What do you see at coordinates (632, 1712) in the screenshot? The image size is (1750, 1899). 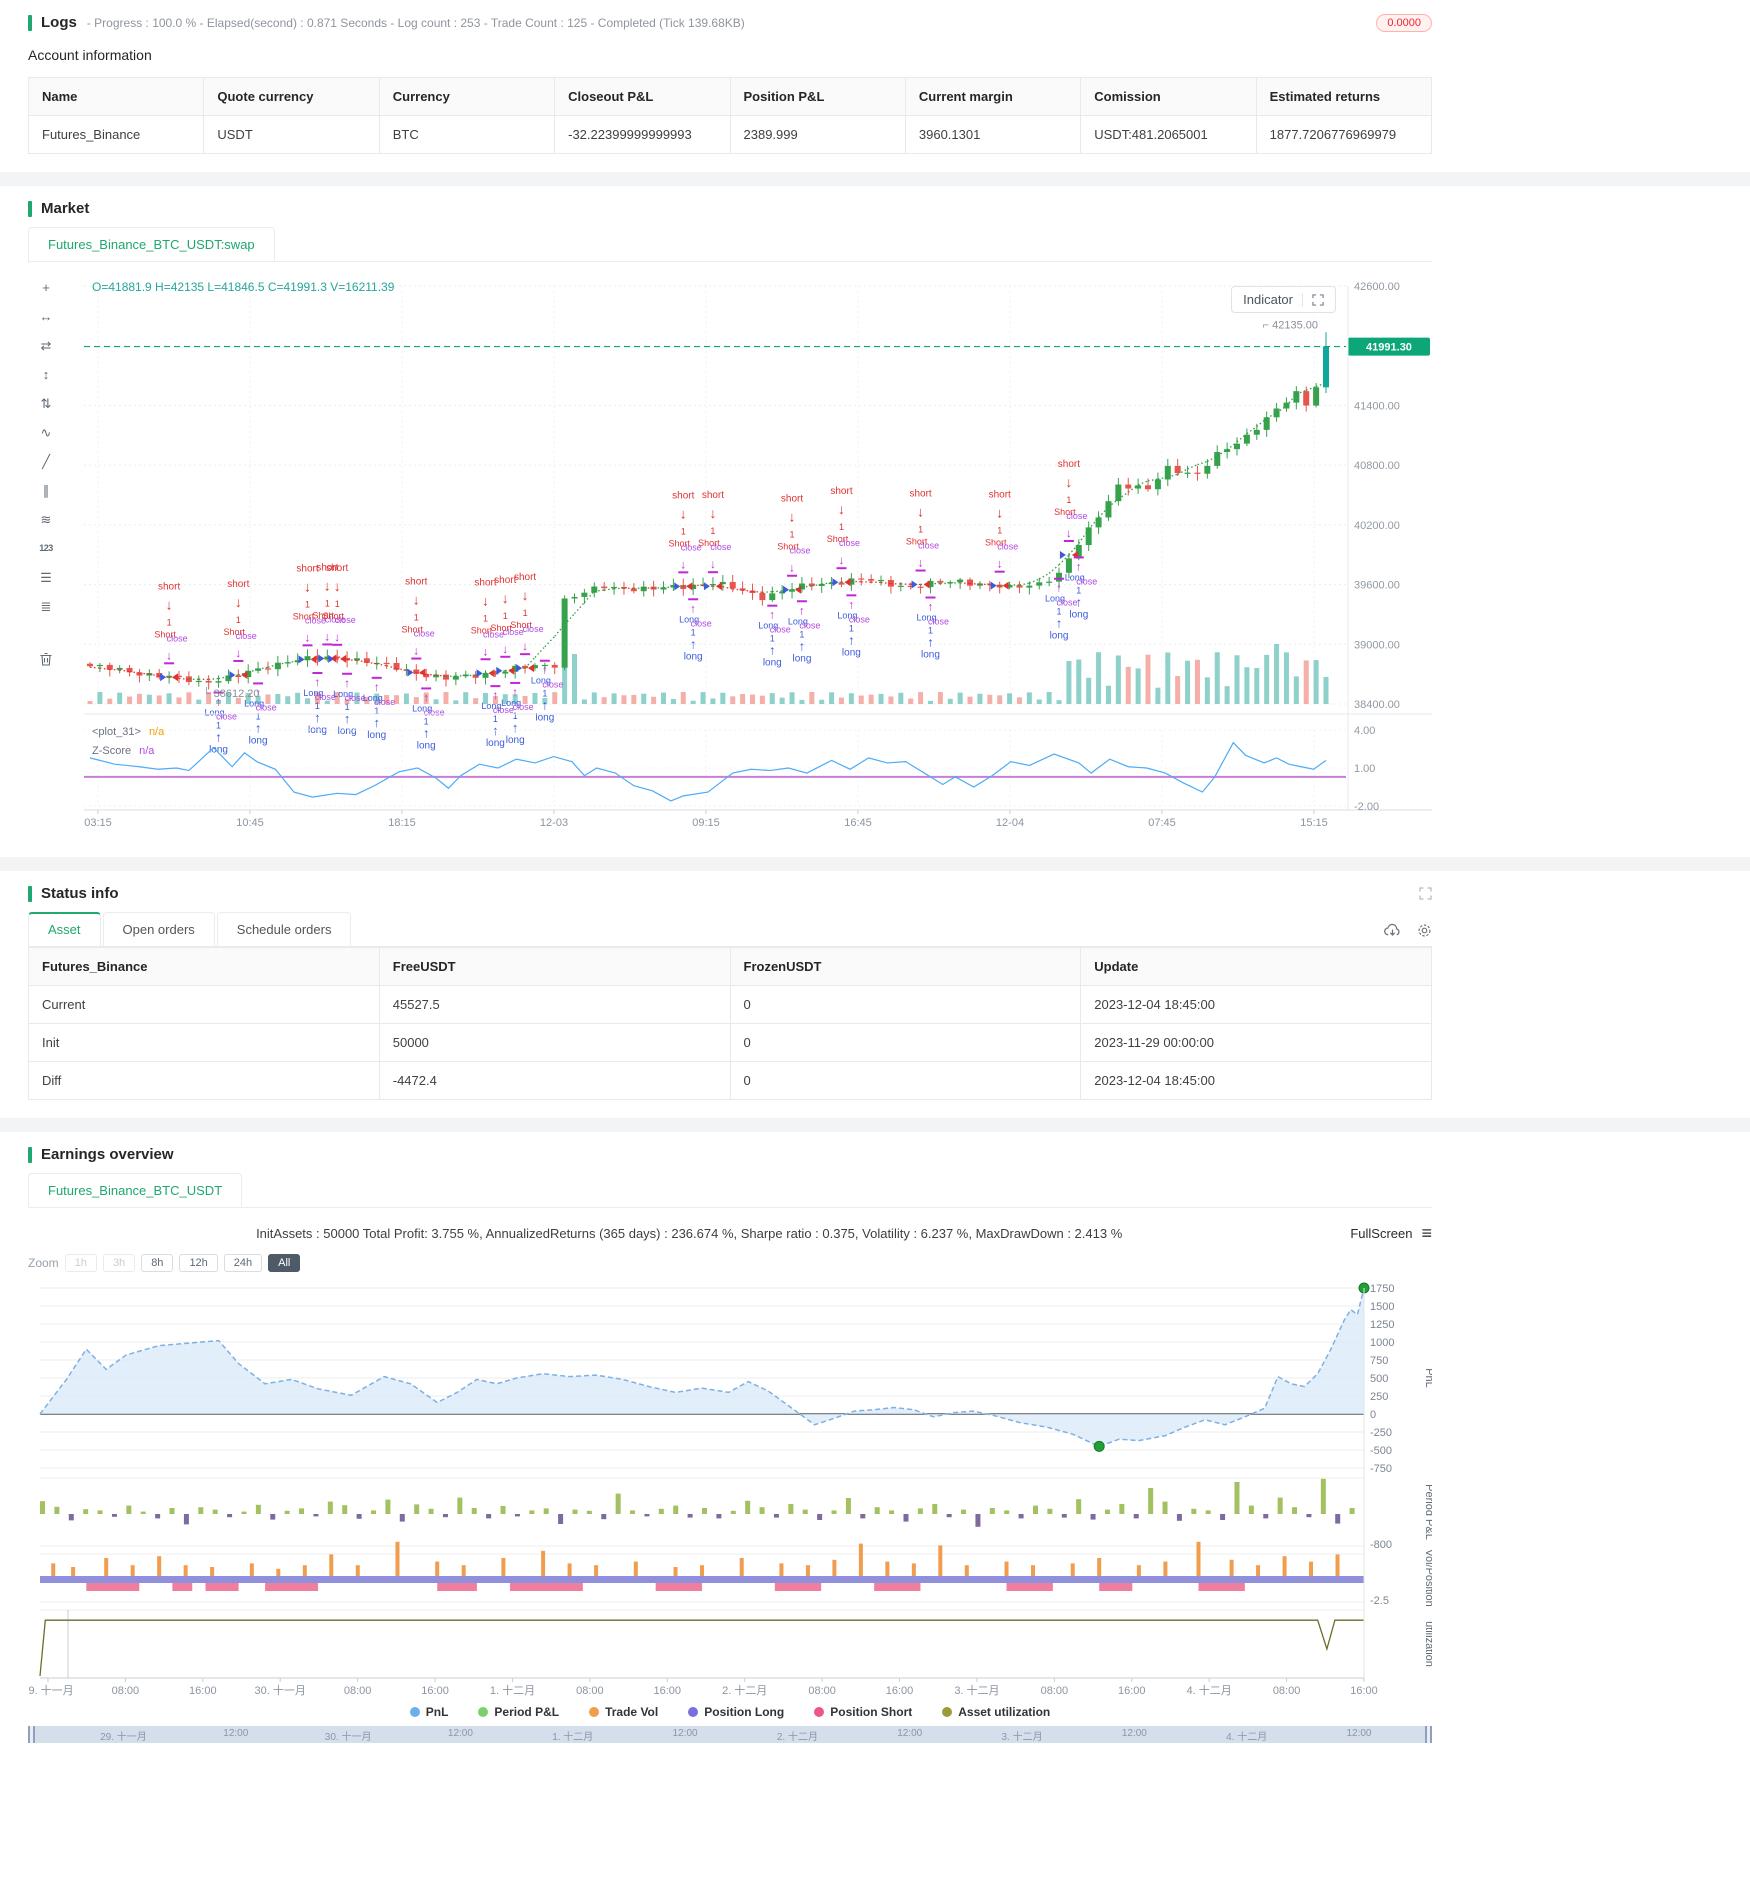 I see `legend-label: Trade Vol` at bounding box center [632, 1712].